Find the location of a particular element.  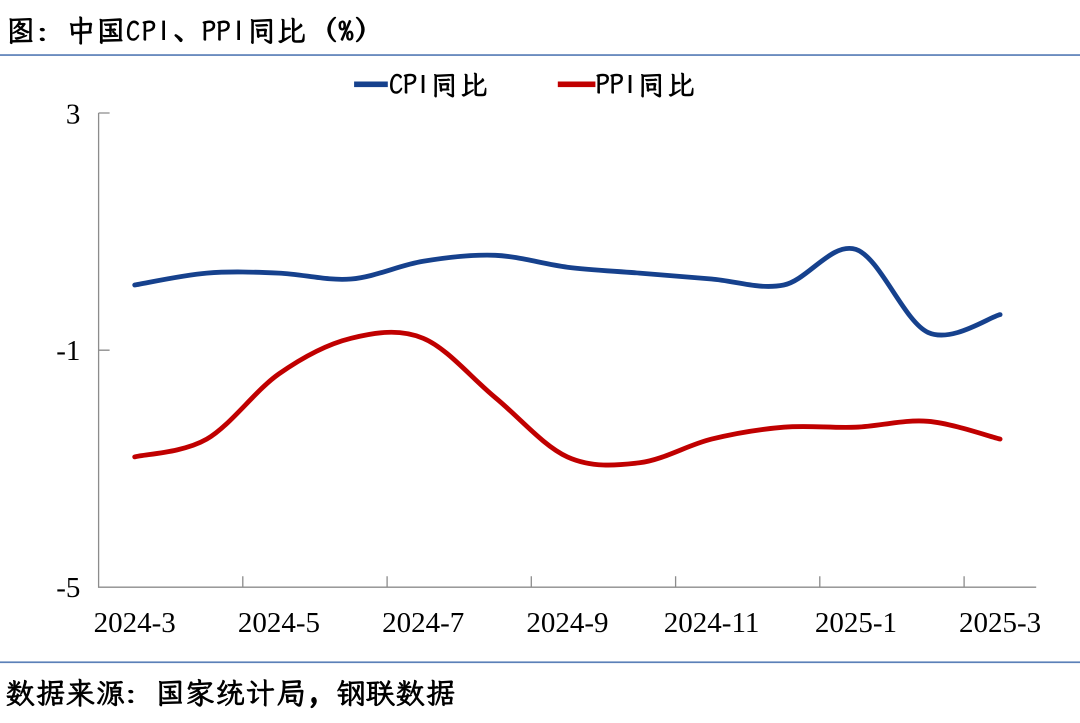

svg-text: -1 is located at coordinates (68, 351).